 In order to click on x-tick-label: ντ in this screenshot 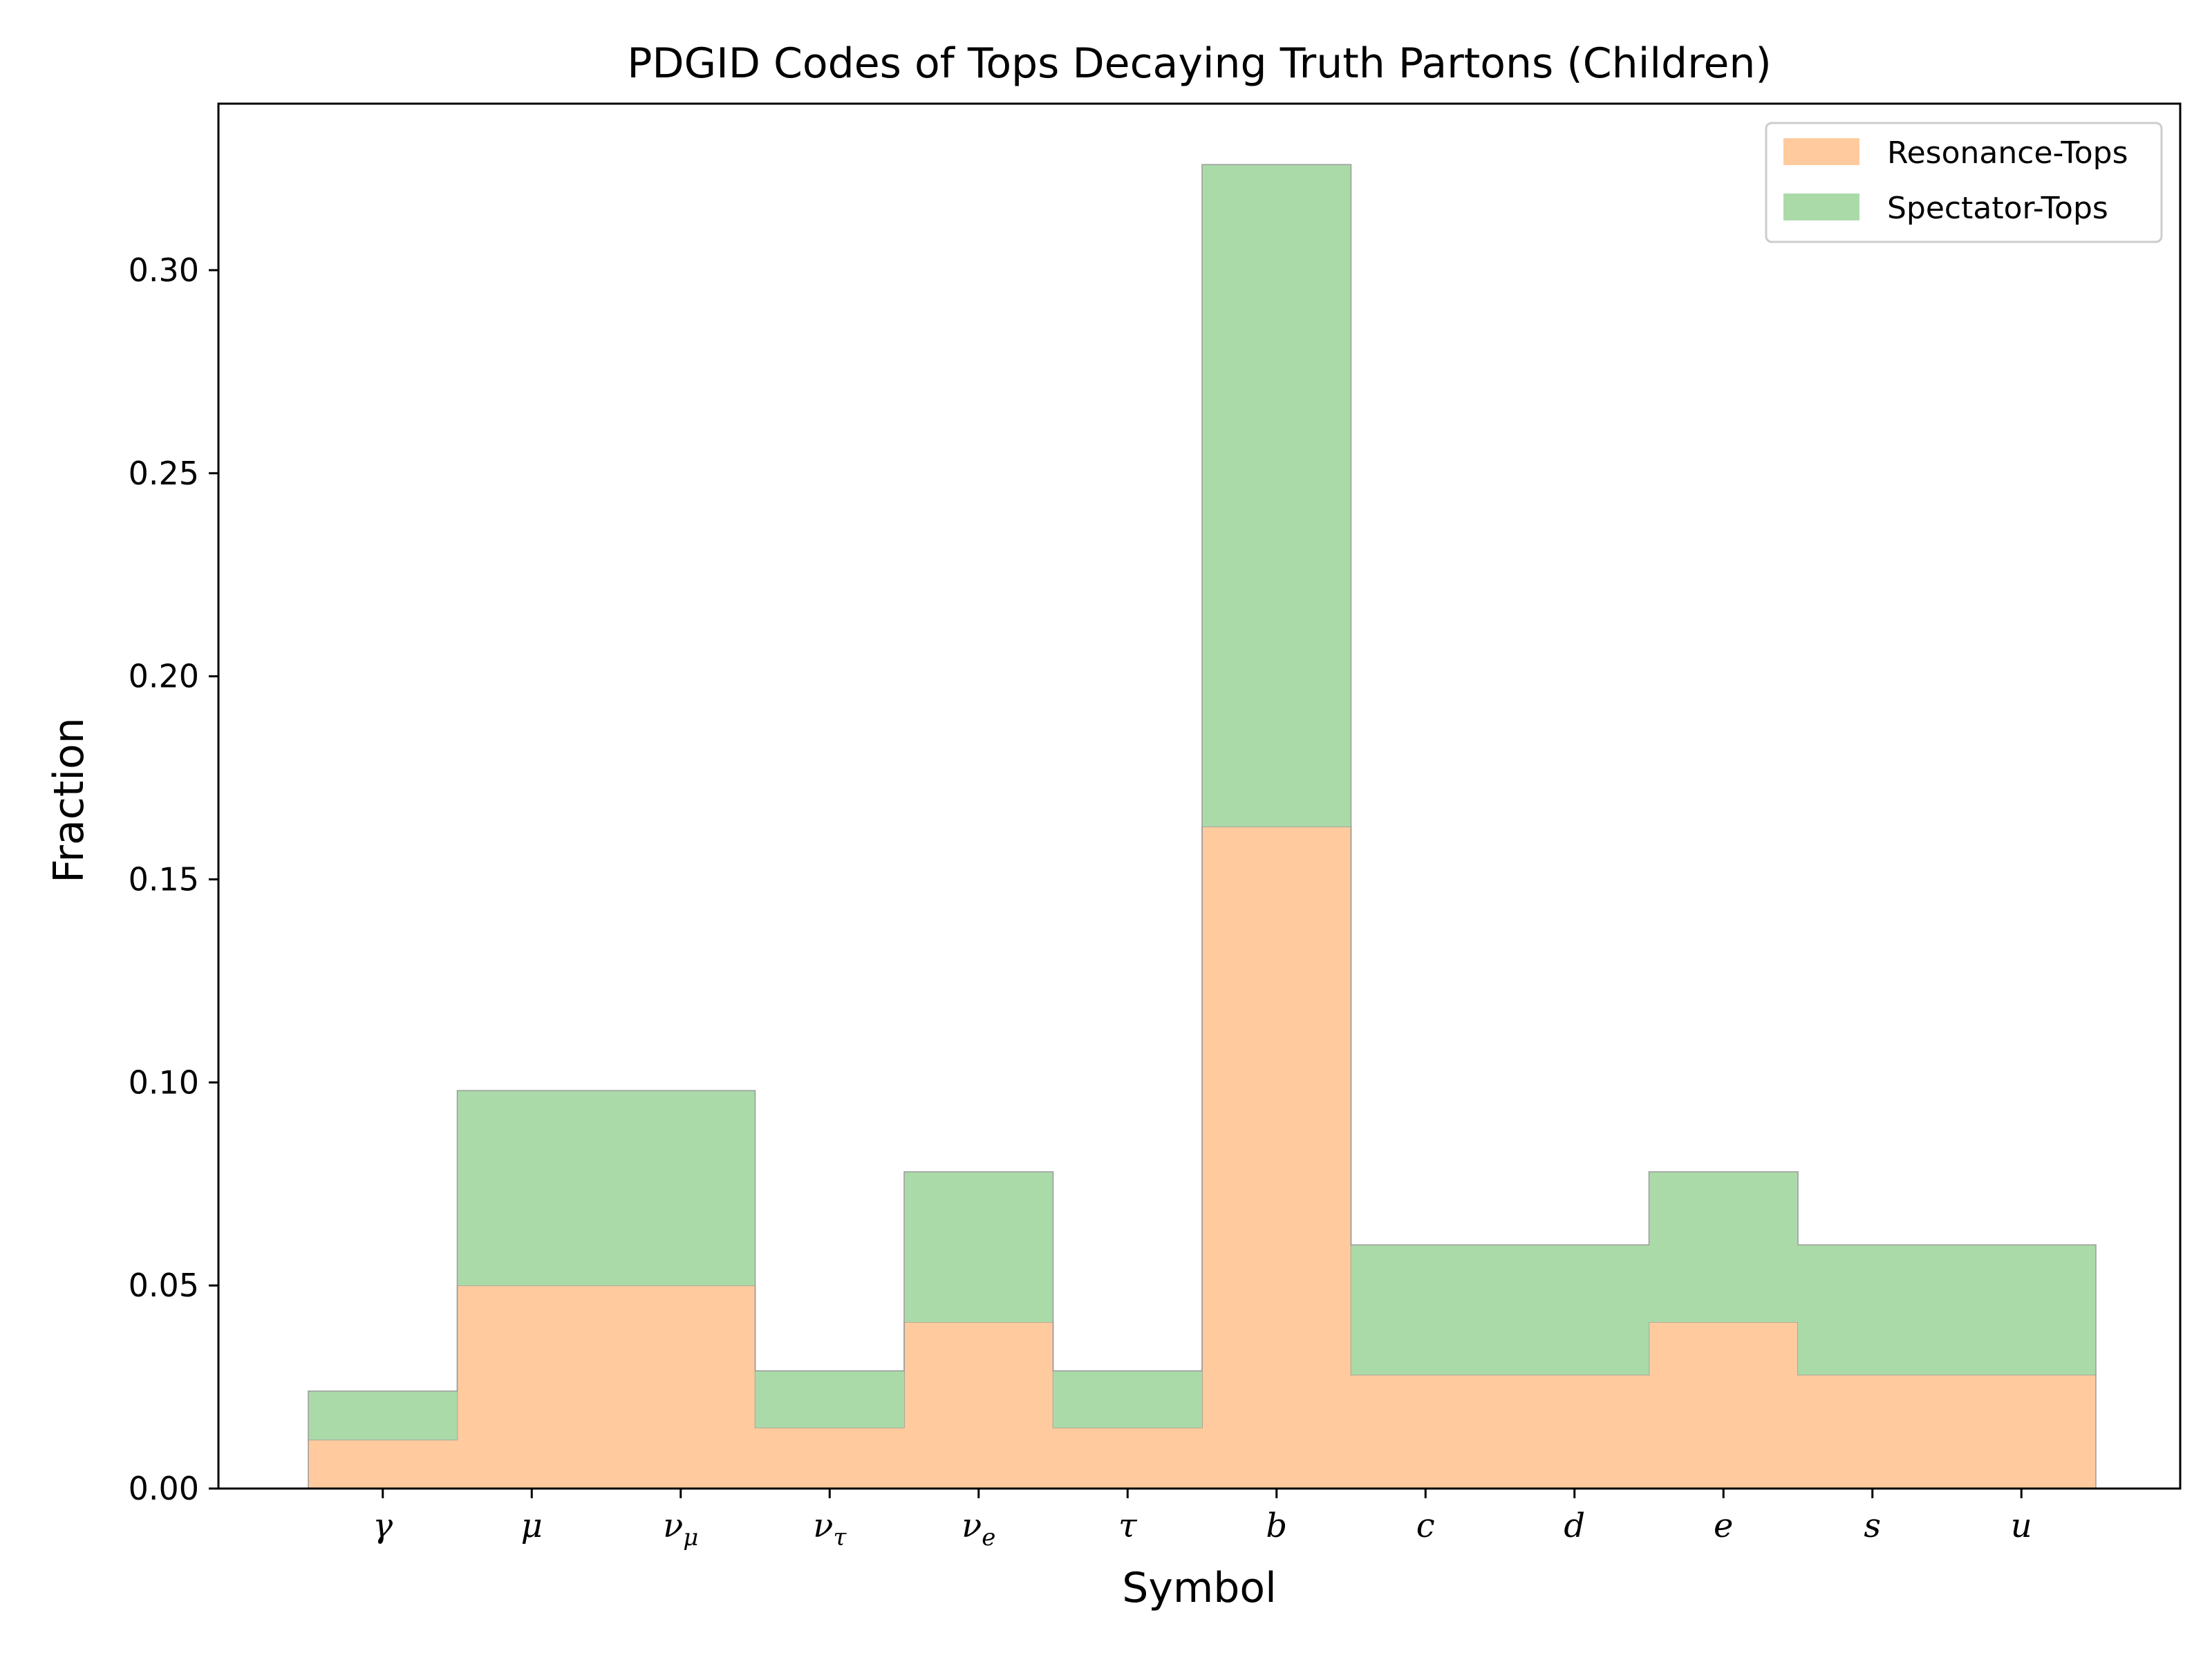, I will do `click(830, 1529)`.